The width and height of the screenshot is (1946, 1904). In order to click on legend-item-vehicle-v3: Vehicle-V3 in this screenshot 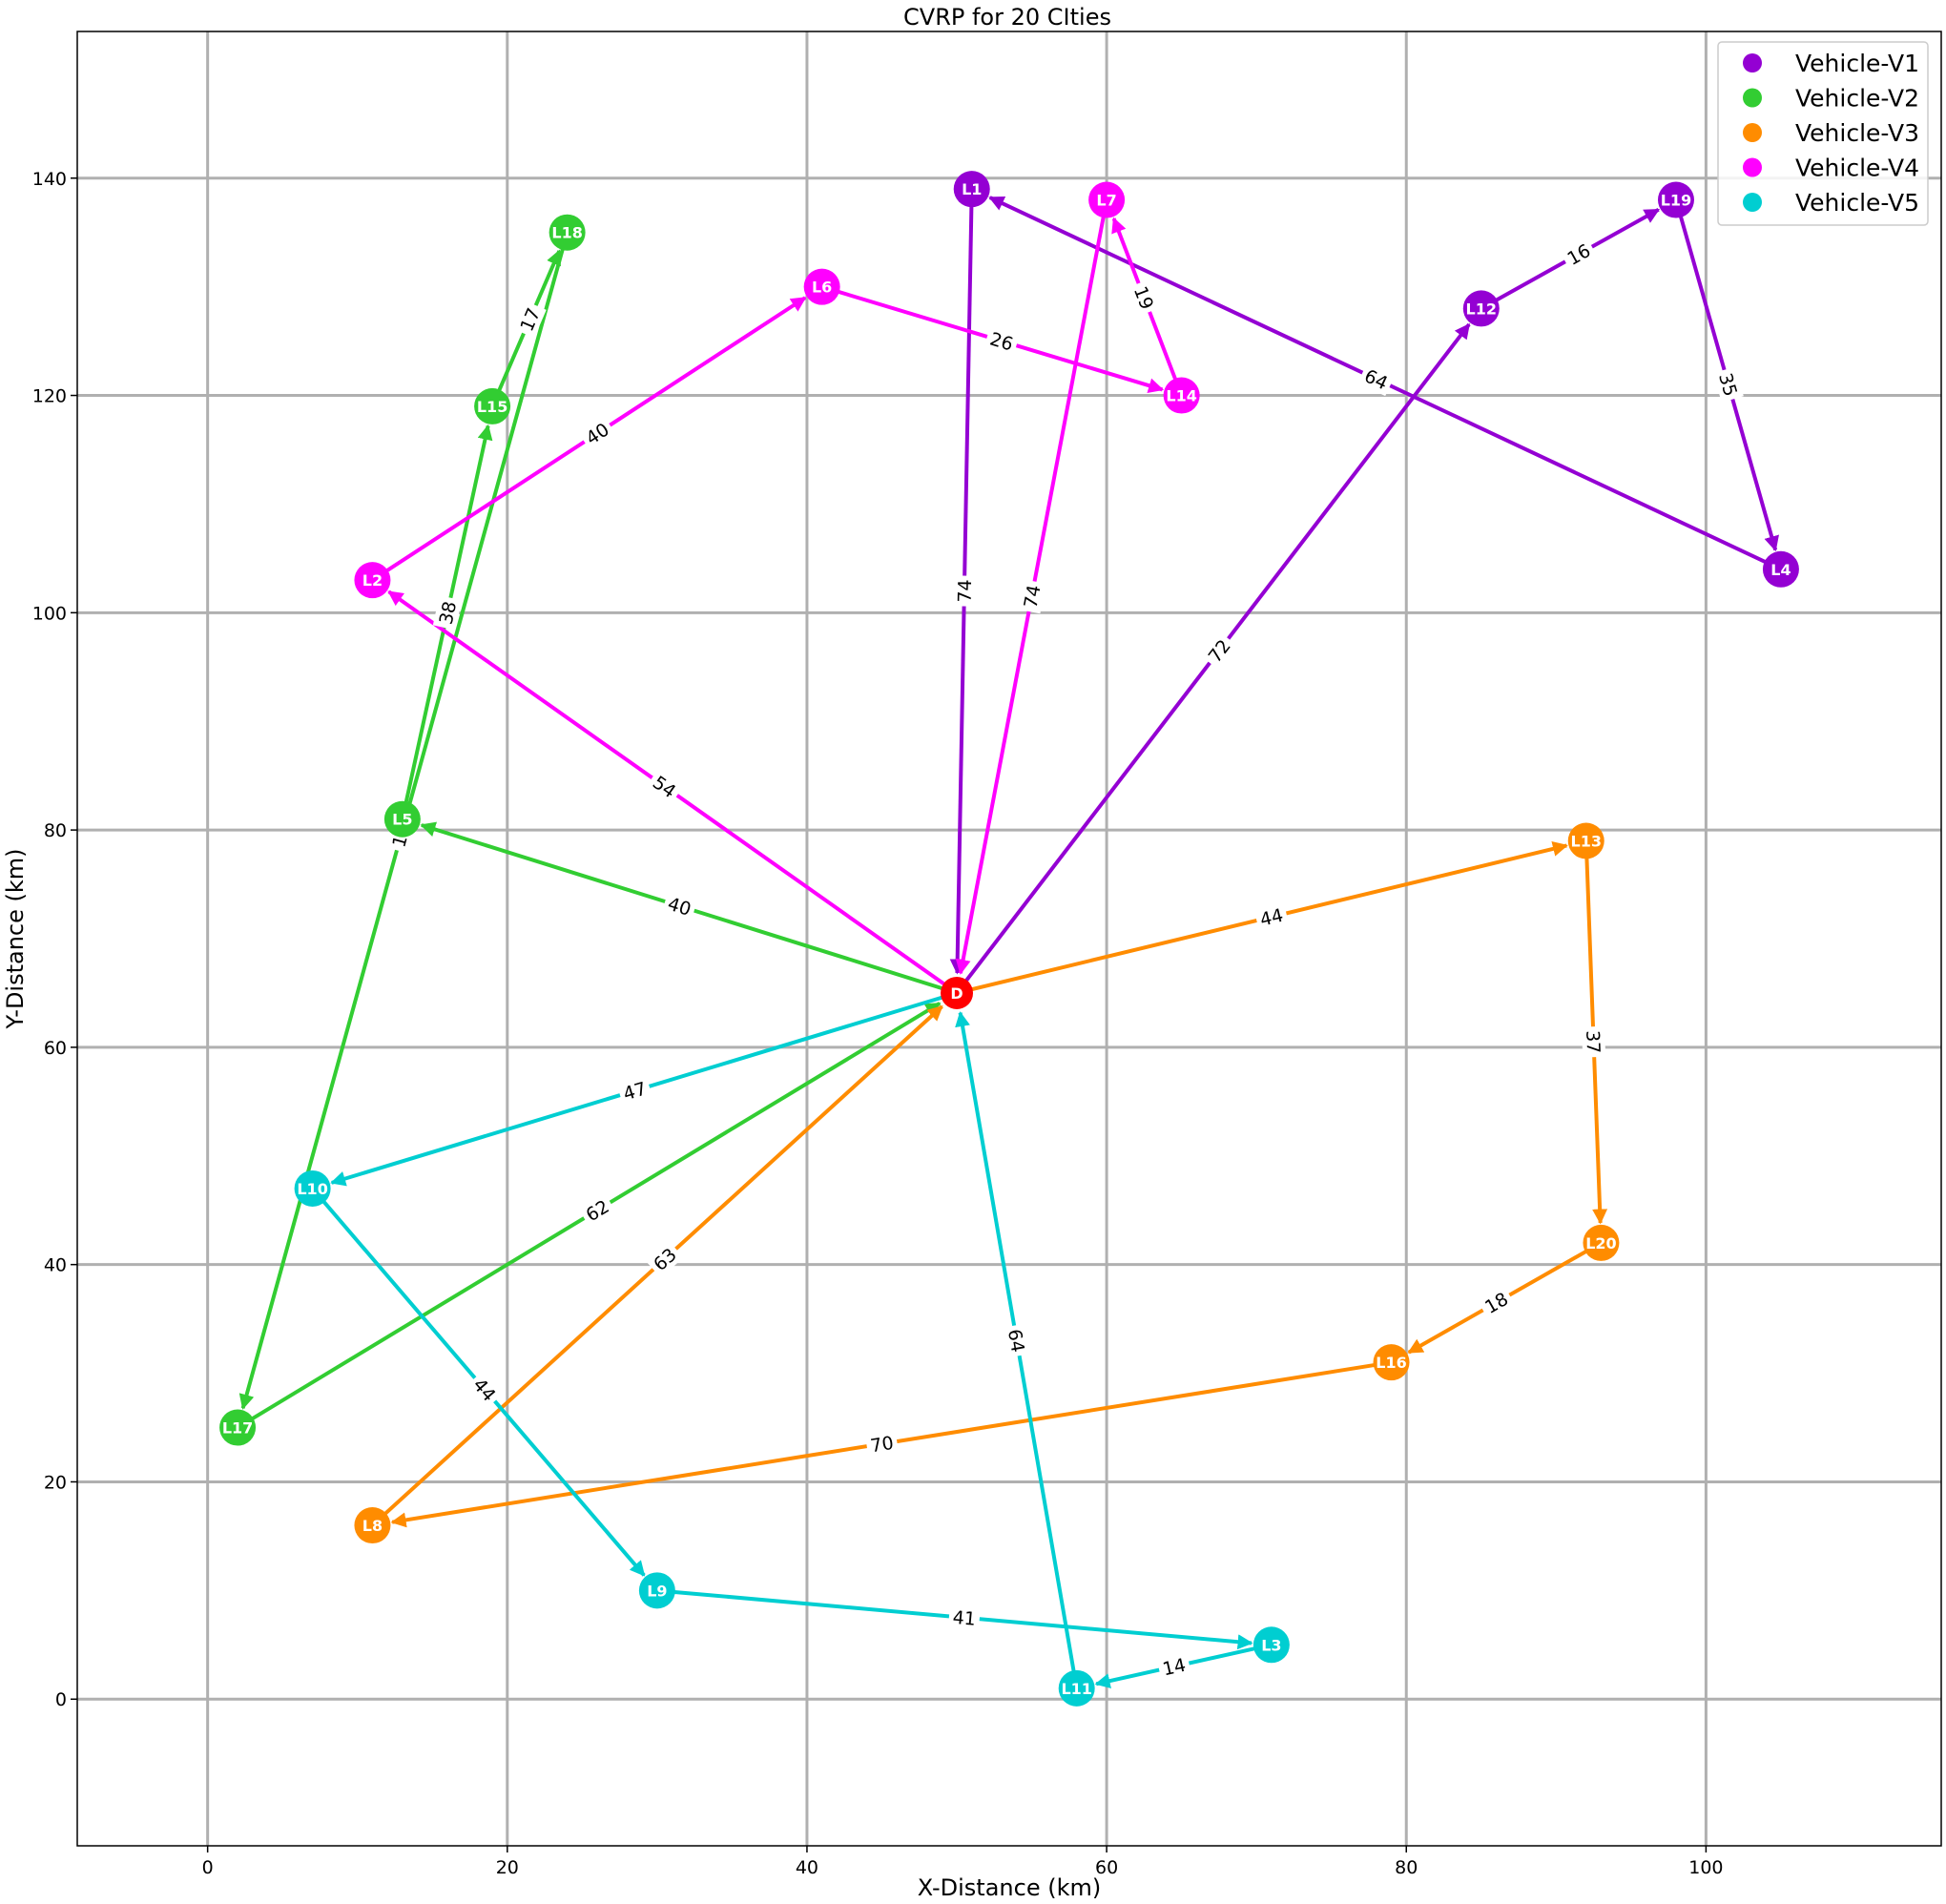, I will do `click(1831, 133)`.